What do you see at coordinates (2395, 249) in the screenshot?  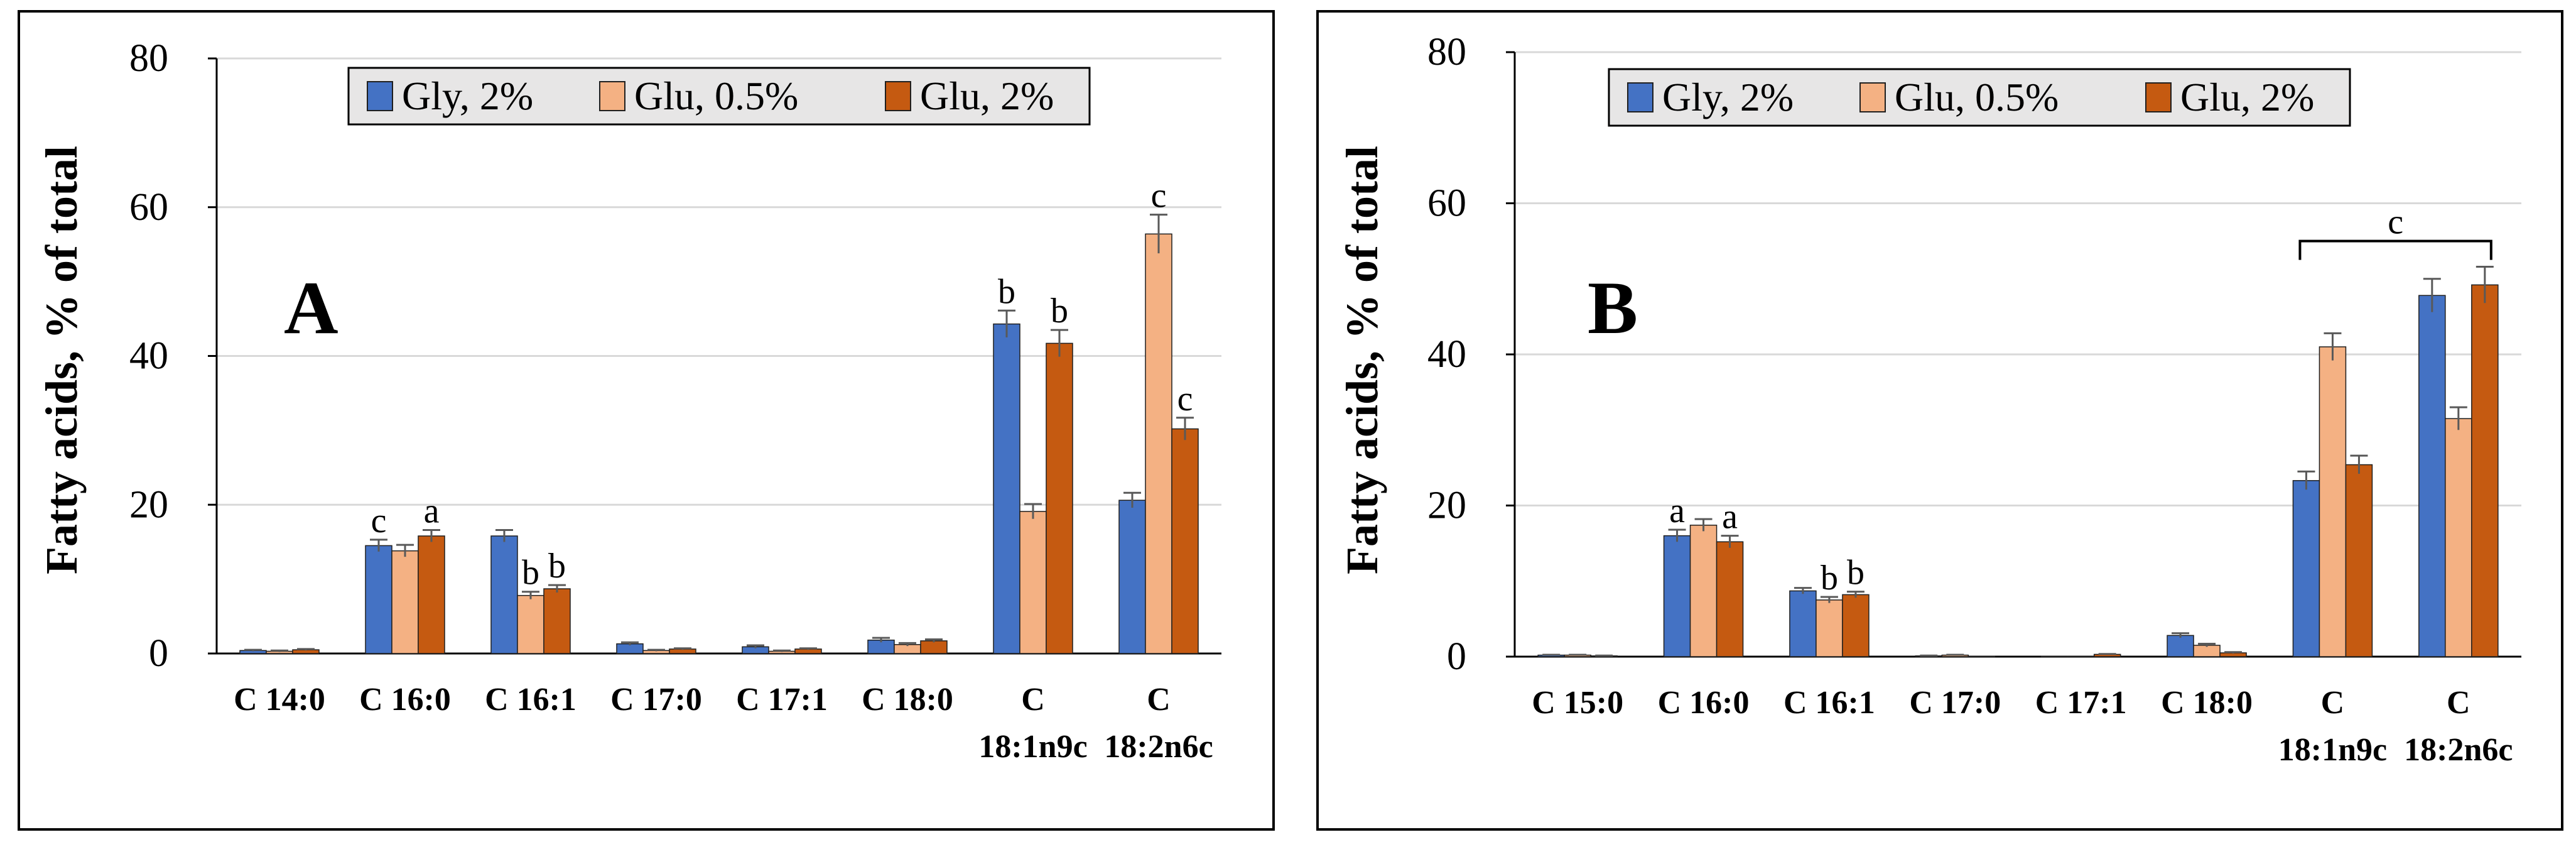 I see `significance-bracket` at bounding box center [2395, 249].